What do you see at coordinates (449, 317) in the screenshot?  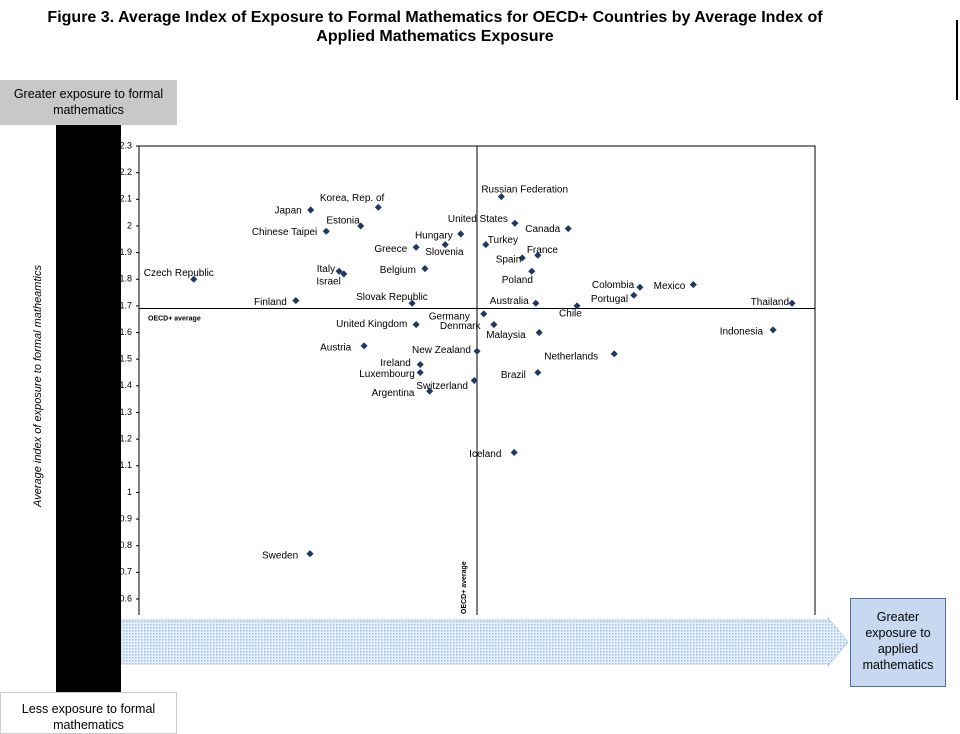 I see `point-label: Germany` at bounding box center [449, 317].